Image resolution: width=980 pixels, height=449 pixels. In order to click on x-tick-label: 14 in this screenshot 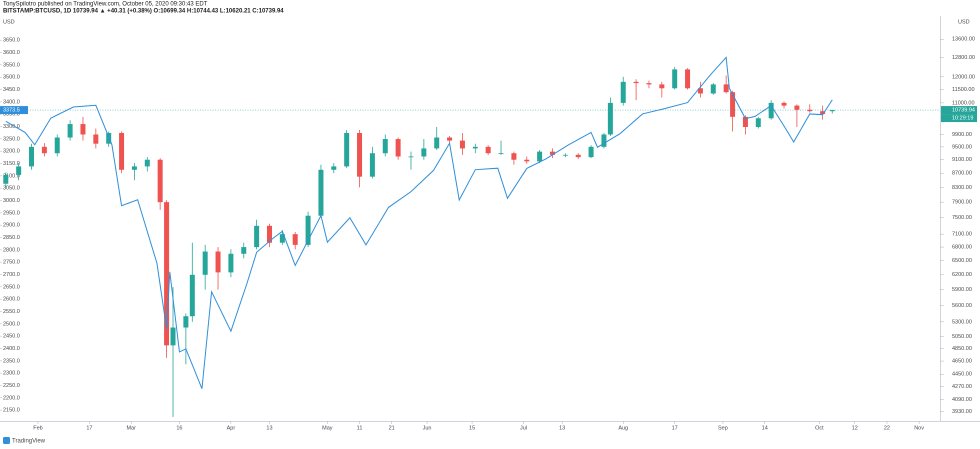, I will do `click(765, 428)`.